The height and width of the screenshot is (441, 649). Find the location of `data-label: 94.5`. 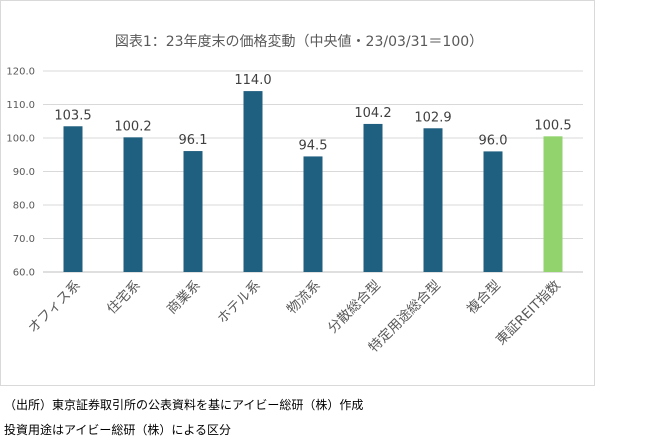

data-label: 94.5 is located at coordinates (313, 145).